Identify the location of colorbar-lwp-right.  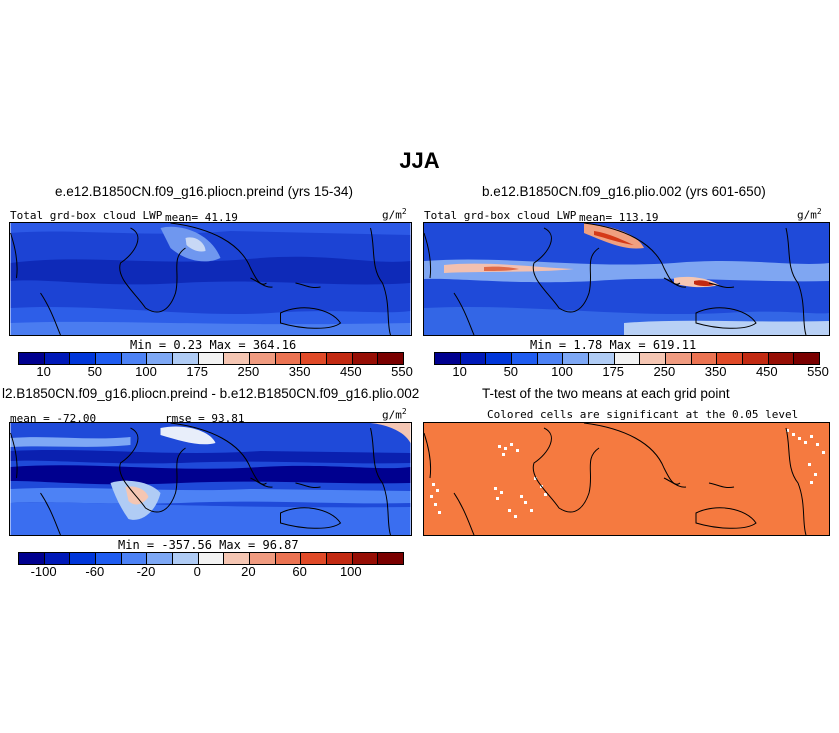
(627, 358).